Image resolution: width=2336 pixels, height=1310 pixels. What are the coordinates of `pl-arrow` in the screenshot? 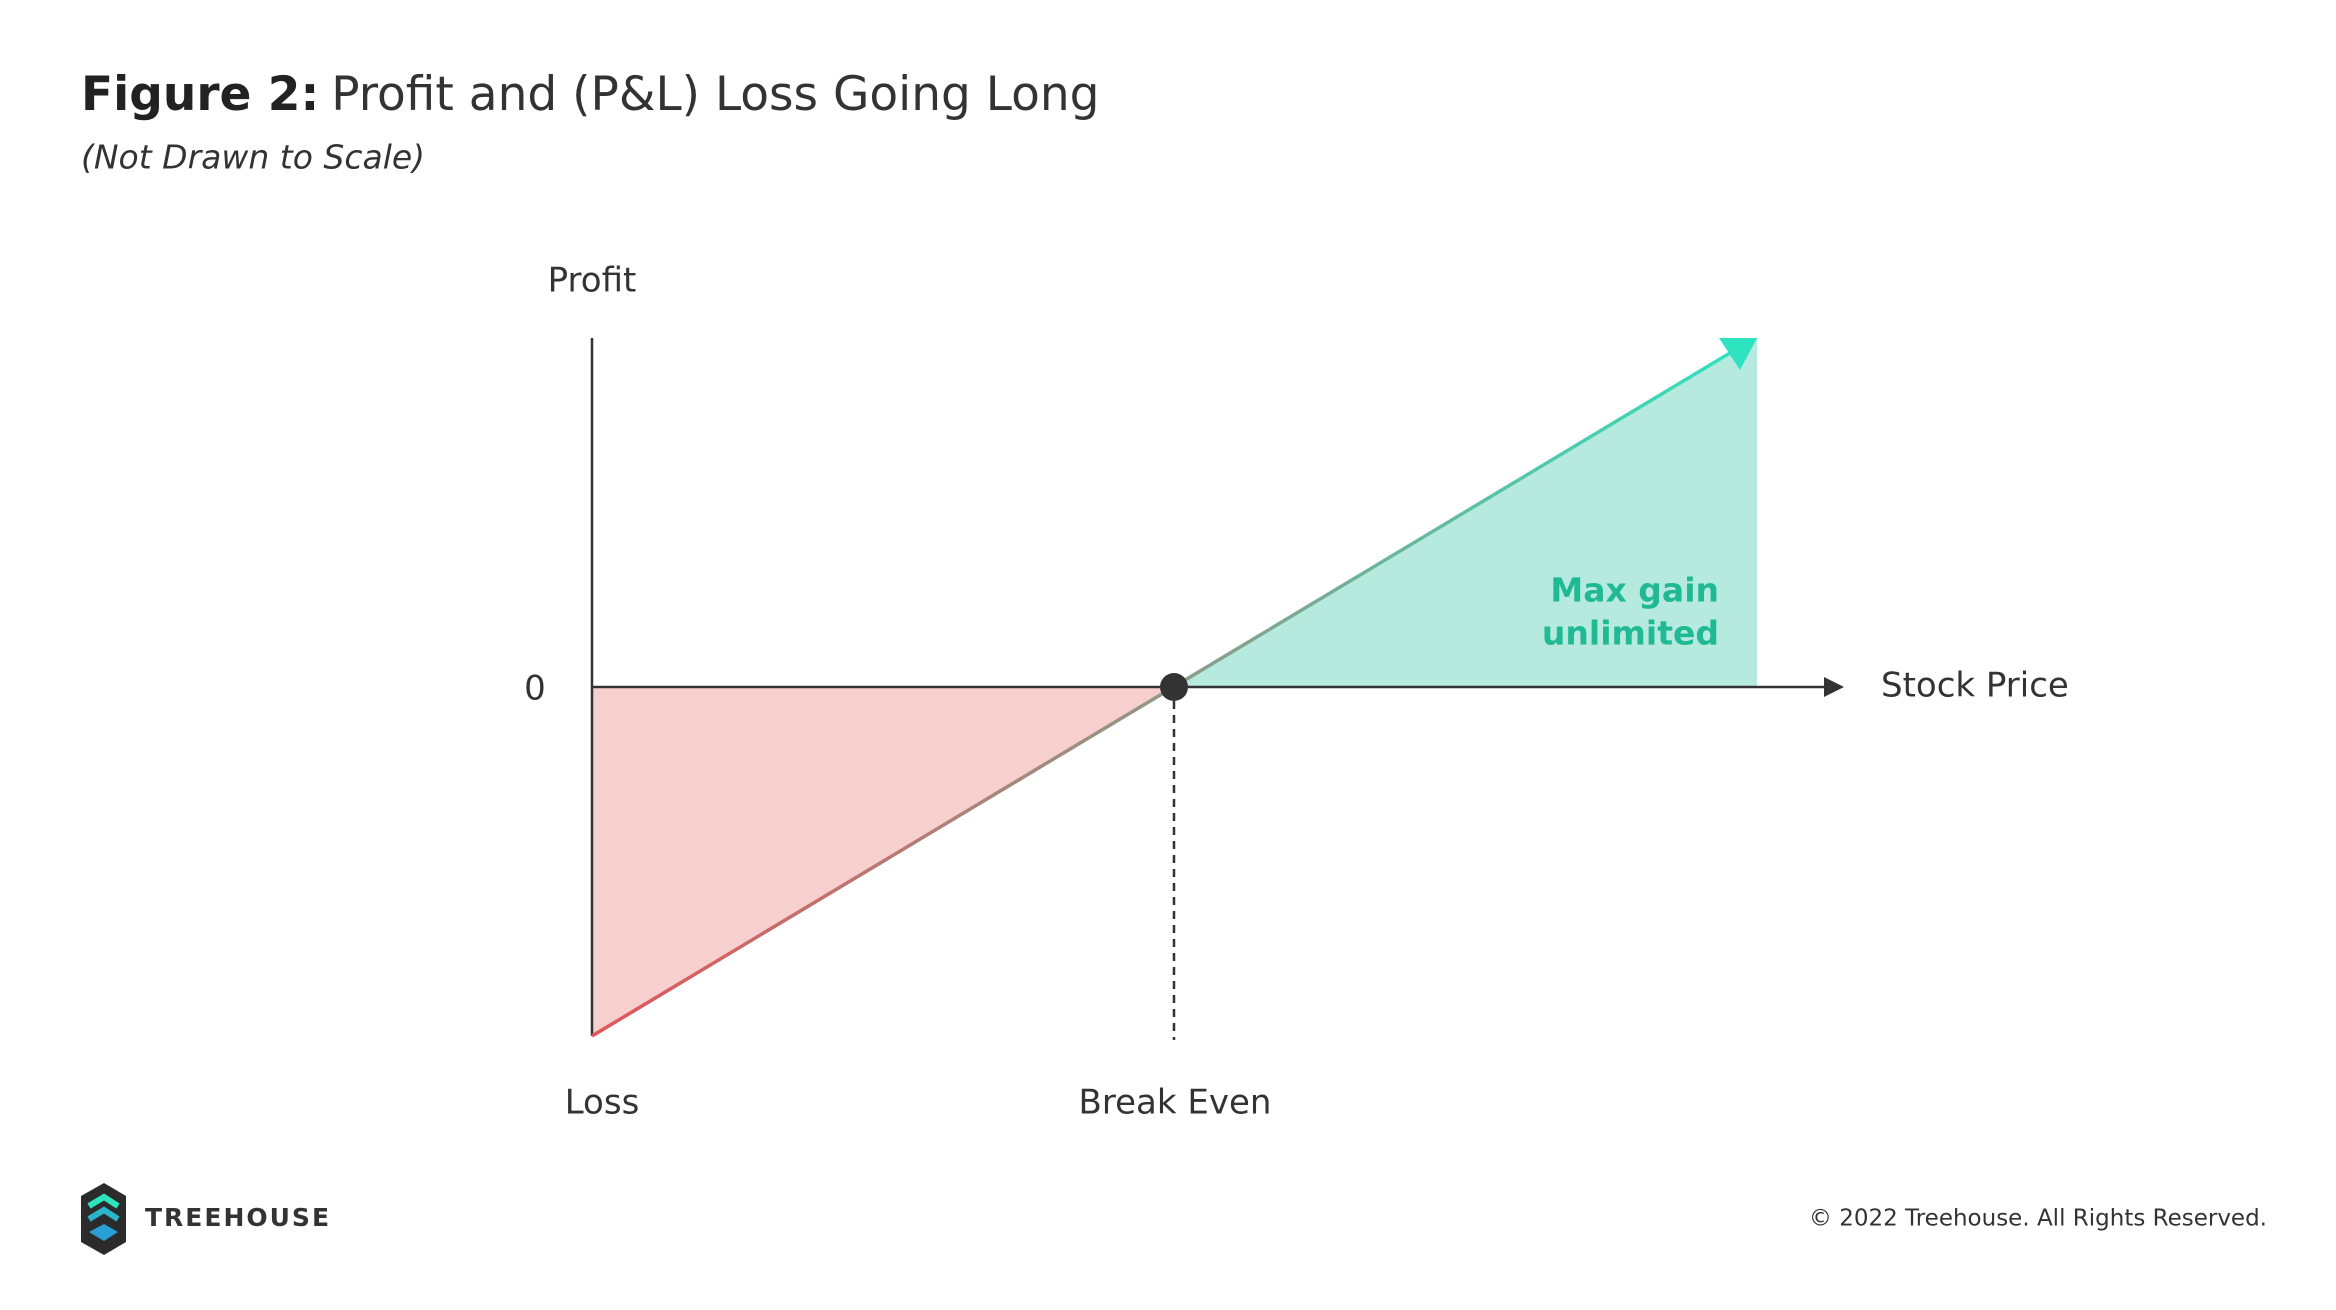 It's located at (1738, 354).